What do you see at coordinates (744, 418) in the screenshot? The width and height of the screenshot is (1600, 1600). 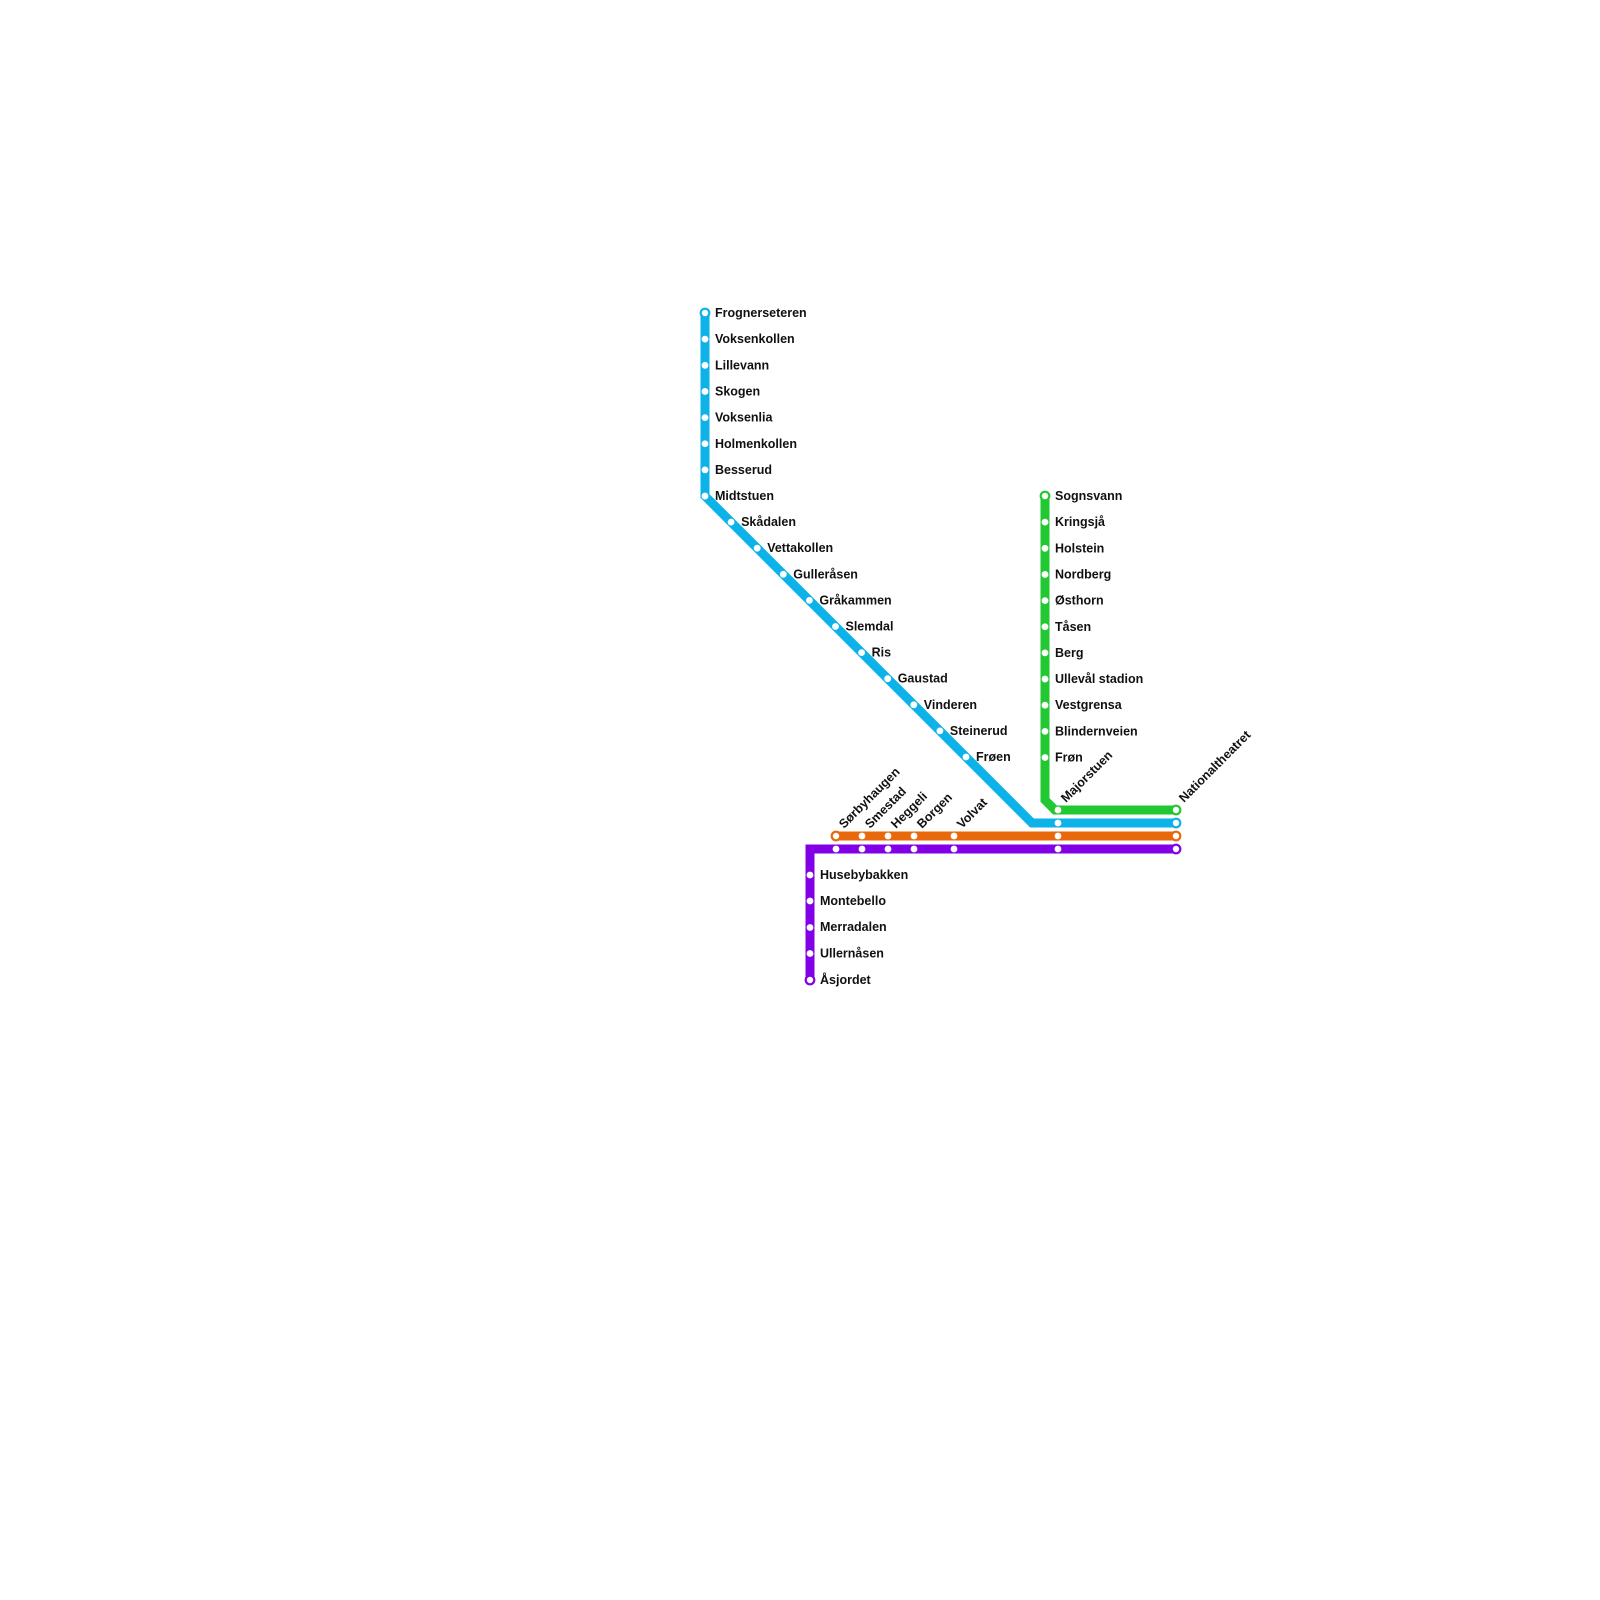 I see `station-label: Voksenlia` at bounding box center [744, 418].